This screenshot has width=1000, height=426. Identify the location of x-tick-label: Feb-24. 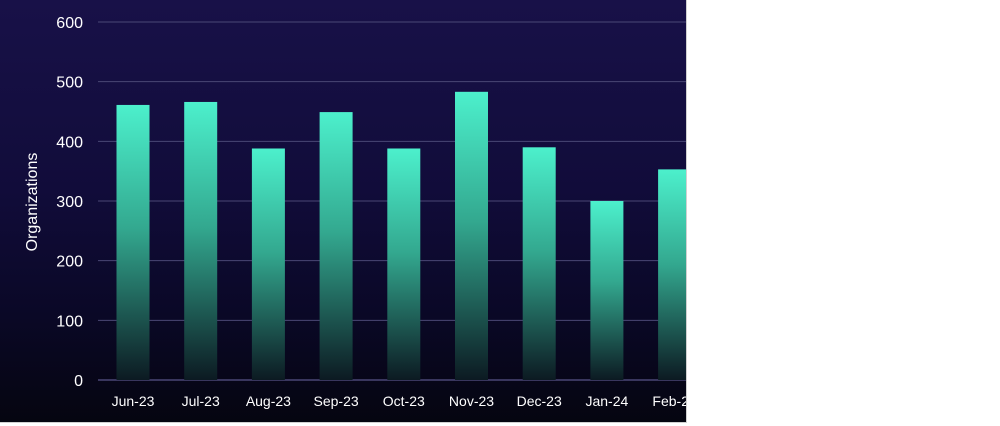
(669, 401).